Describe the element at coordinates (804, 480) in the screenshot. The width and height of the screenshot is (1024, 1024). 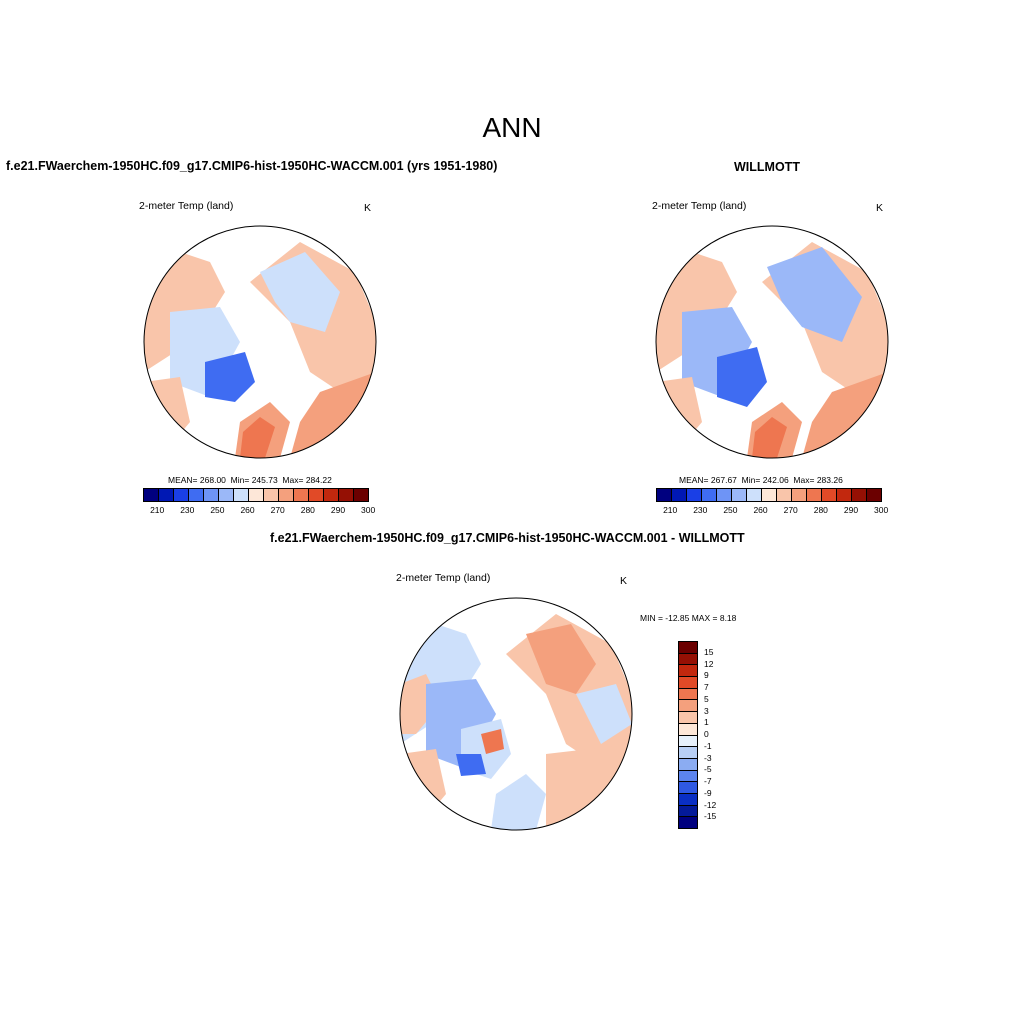
I see `panel2-max-label: Max=` at that location.